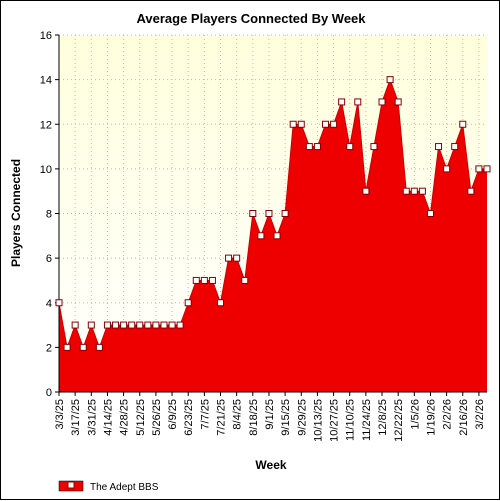  Describe the element at coordinates (238, 414) in the screenshot. I see `x-tick-label: 8/4/25` at that location.